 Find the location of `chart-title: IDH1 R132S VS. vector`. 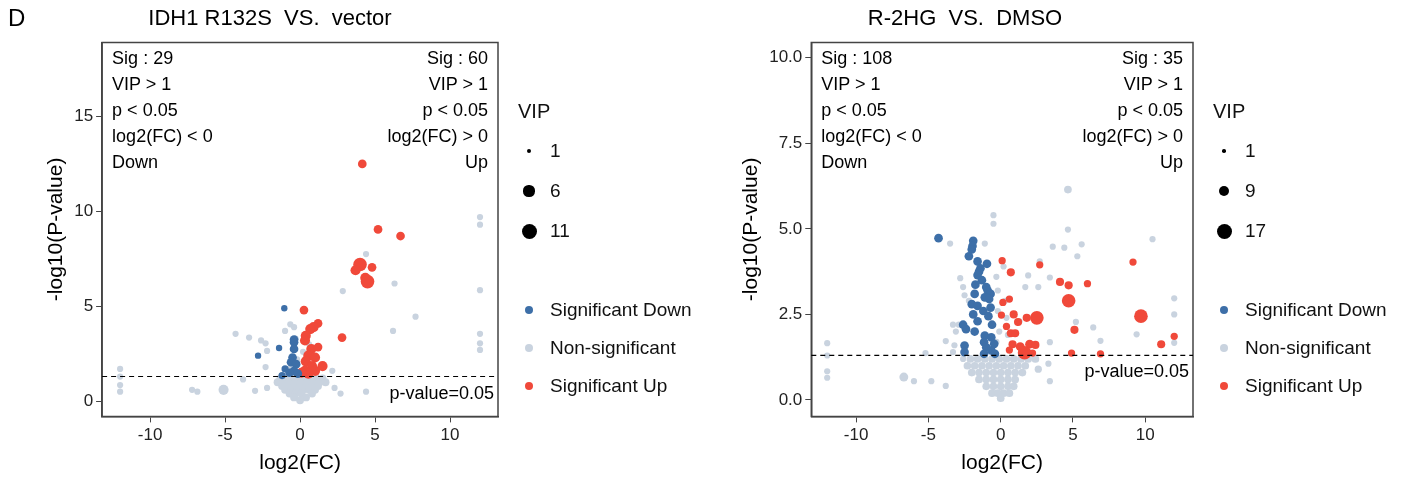

chart-title: IDH1 R132S VS. vector is located at coordinates (270, 18).